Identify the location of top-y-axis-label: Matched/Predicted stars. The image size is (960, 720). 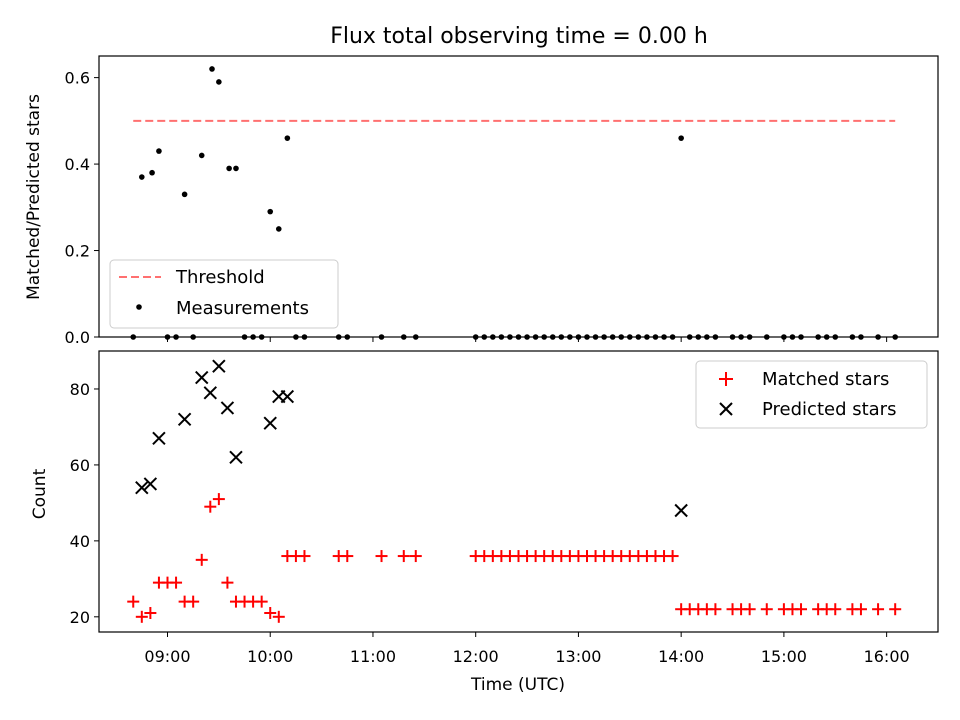
(34, 197).